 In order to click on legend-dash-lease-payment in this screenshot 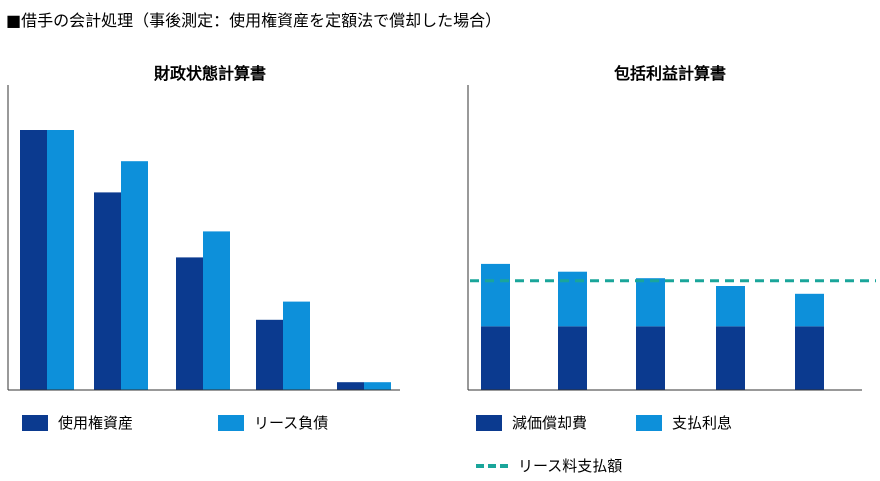, I will do `click(492, 465)`.